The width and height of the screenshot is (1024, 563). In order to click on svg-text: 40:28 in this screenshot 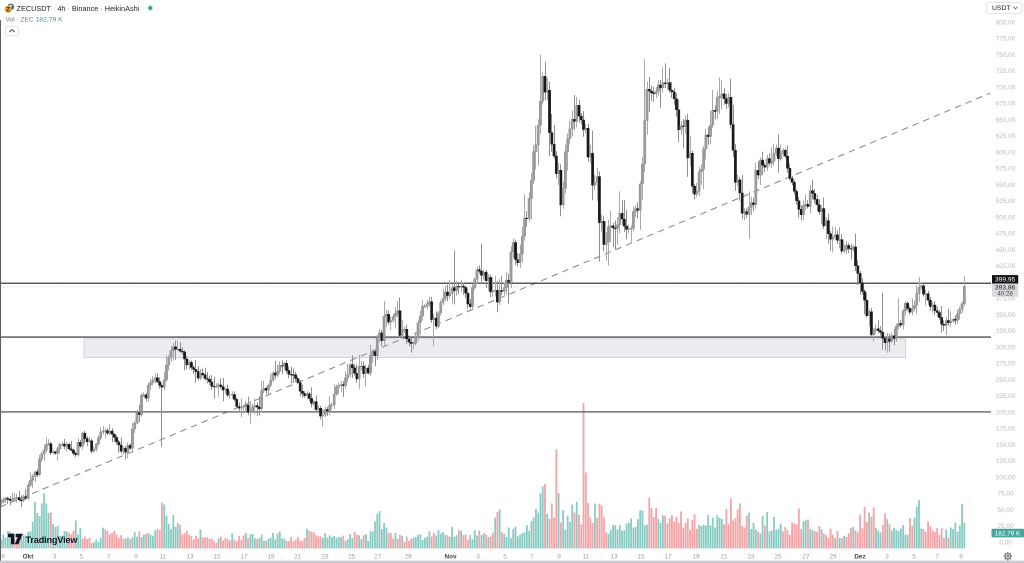, I will do `click(1005, 294)`.